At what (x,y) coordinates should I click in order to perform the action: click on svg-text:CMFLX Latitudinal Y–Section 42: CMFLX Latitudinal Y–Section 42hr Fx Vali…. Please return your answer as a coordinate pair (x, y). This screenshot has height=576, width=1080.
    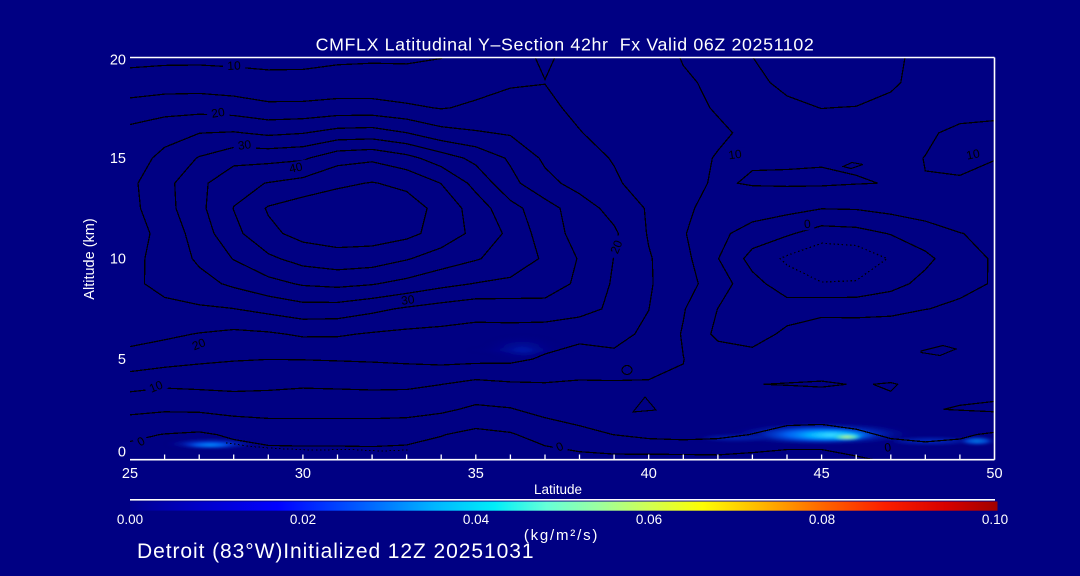
    Looking at the image, I should click on (565, 45).